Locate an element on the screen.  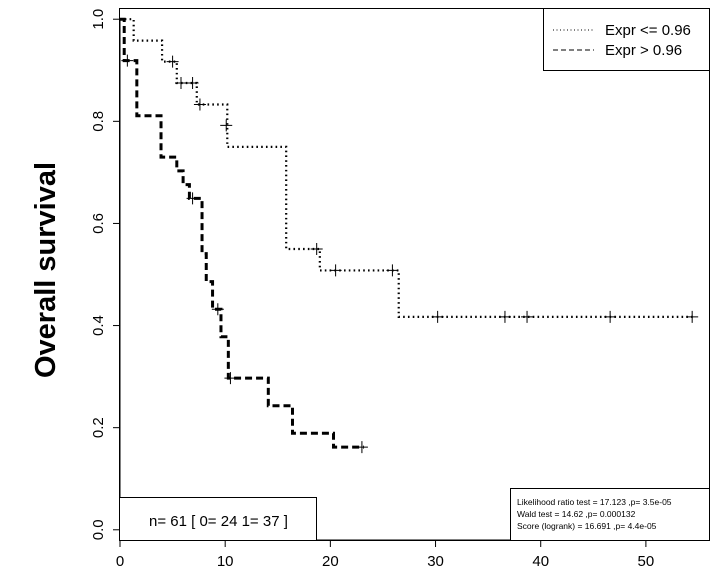
test-statistics-box is located at coordinates (610, 514).